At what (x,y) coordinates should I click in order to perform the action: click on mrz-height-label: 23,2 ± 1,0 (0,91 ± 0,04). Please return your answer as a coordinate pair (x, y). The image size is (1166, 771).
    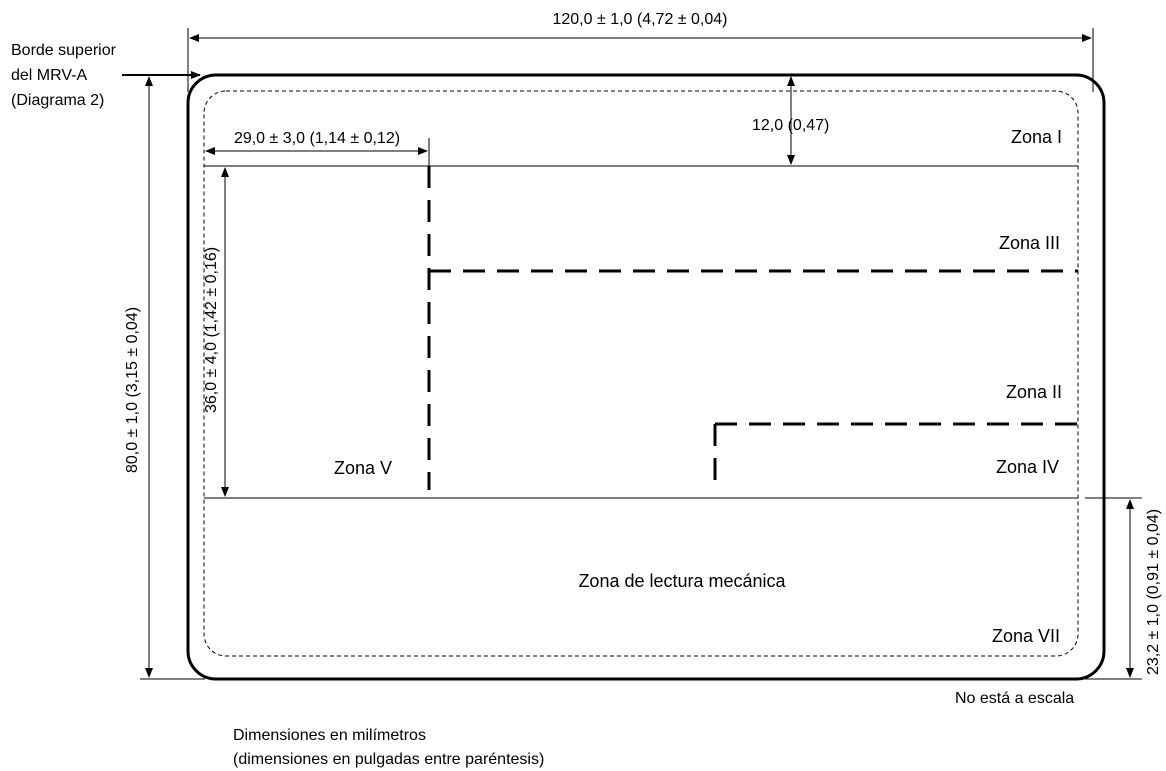
    Looking at the image, I should click on (1153, 592).